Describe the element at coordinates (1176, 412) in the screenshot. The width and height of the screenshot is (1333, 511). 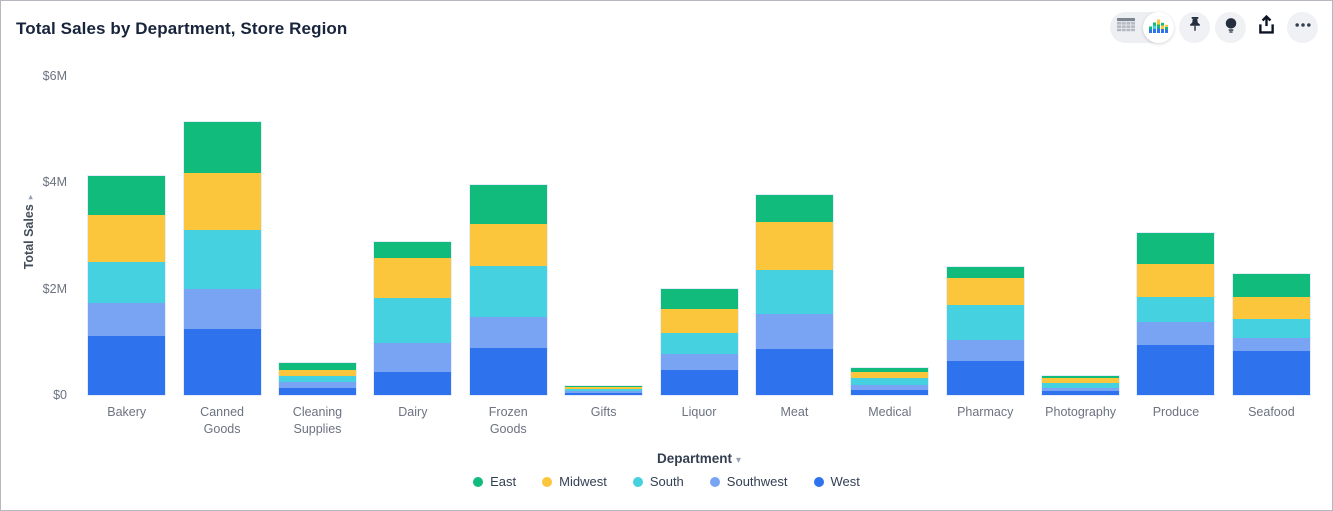
I see `x-category-label: Produce` at that location.